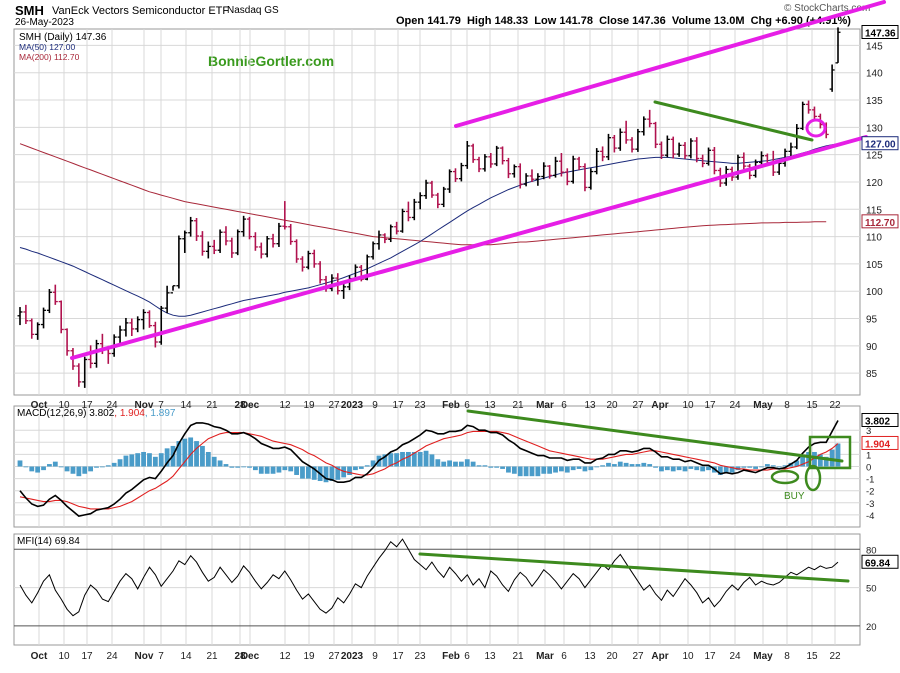 The image size is (900, 673). What do you see at coordinates (129, 413) in the screenshot?
I see `macd-legend-item: , 1.904` at bounding box center [129, 413].